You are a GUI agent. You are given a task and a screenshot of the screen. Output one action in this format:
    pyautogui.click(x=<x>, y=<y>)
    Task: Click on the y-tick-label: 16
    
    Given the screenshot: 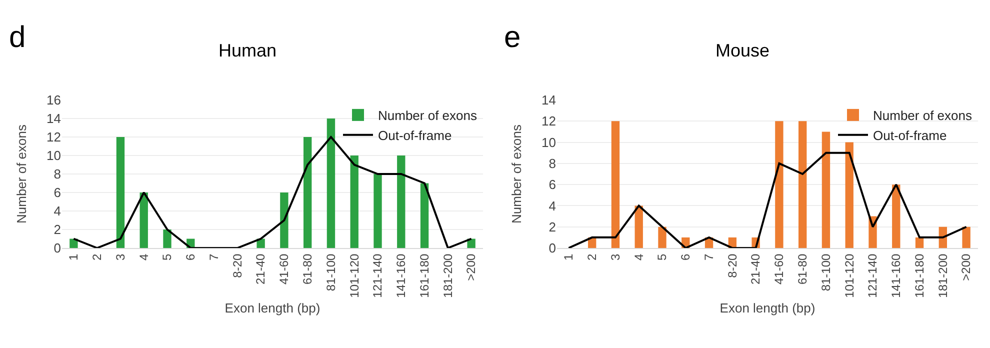 What is the action you would take?
    pyautogui.click(x=53, y=100)
    